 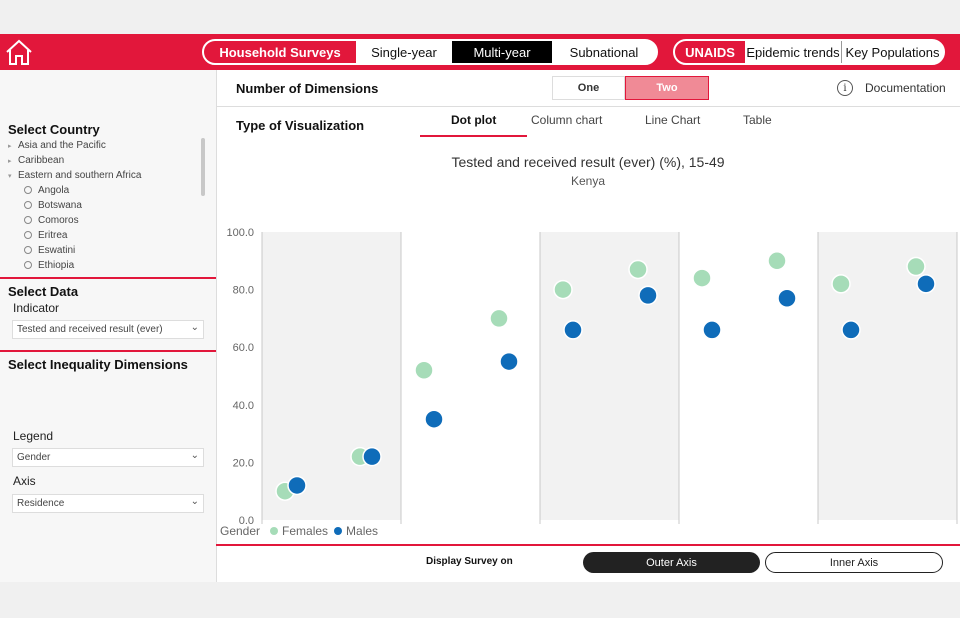 I want to click on legend-title: Gender, so click(x=240, y=531).